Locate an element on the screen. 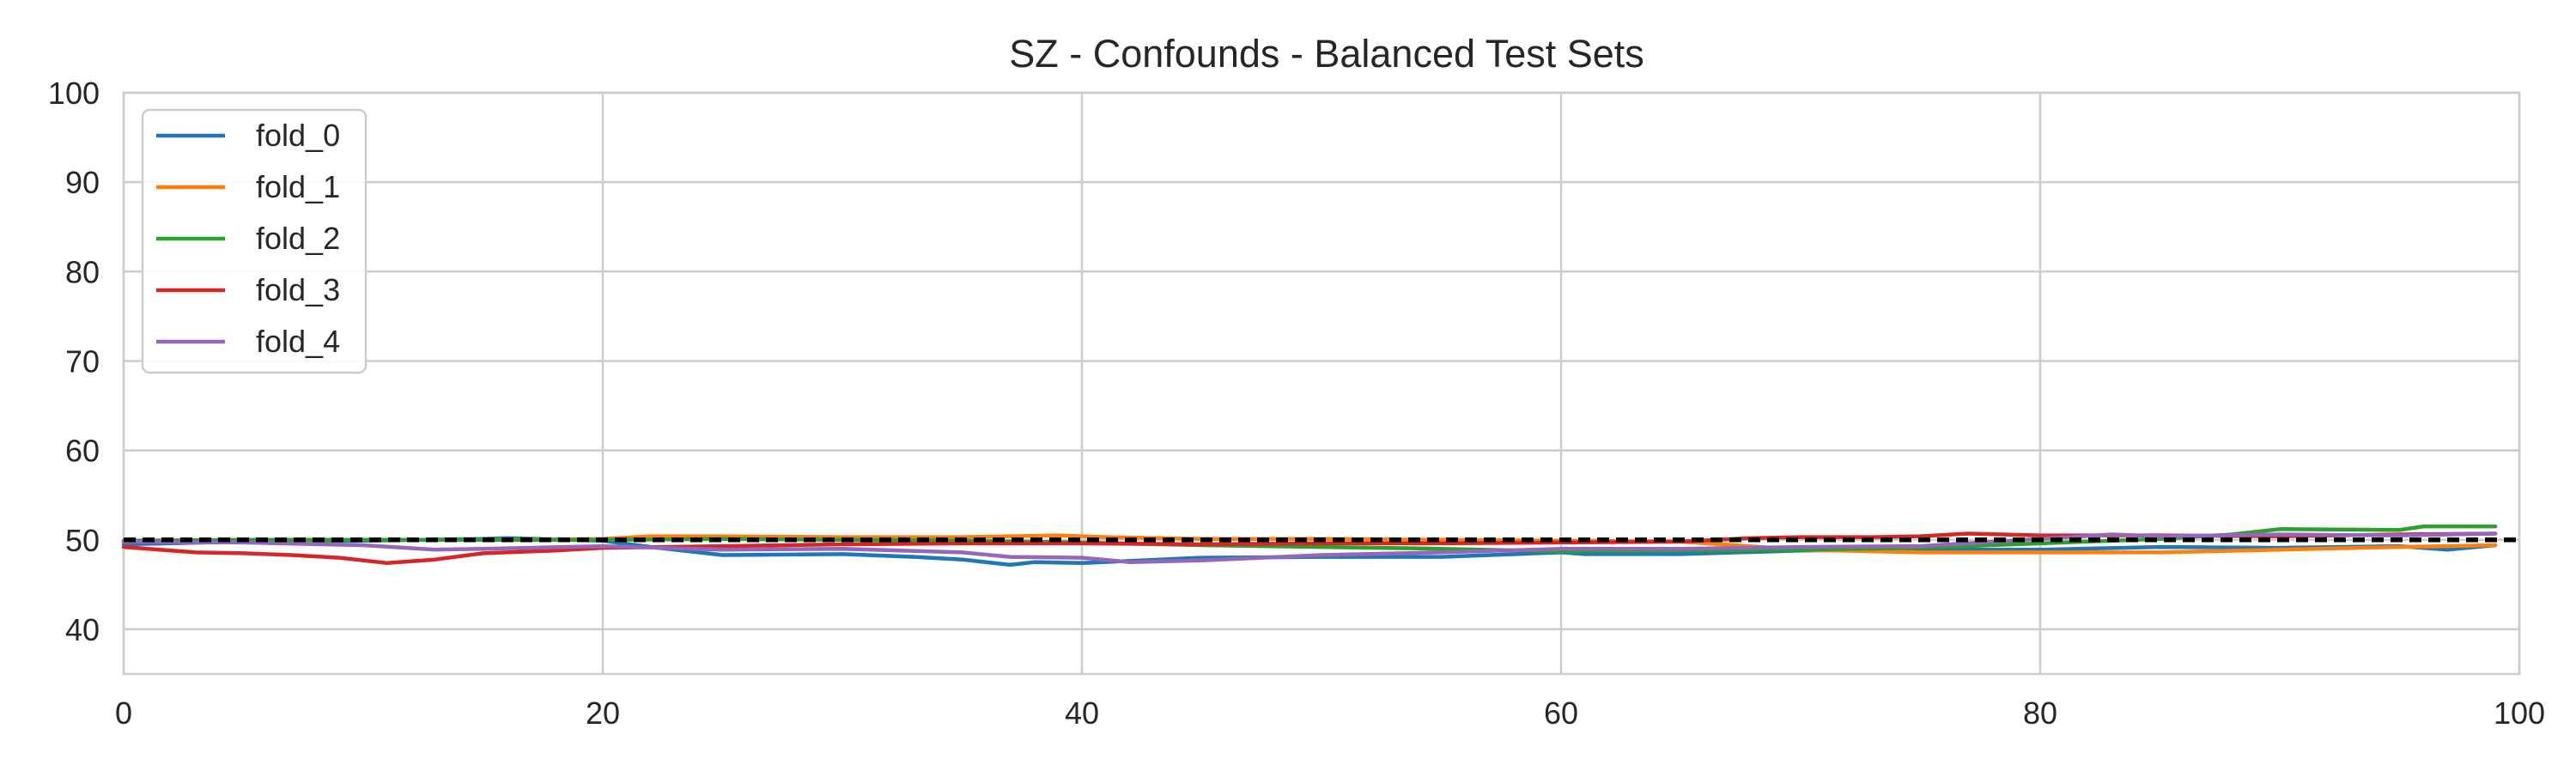 The width and height of the screenshot is (2576, 777). legend-label-fold_0: fold_0 is located at coordinates (298, 135).